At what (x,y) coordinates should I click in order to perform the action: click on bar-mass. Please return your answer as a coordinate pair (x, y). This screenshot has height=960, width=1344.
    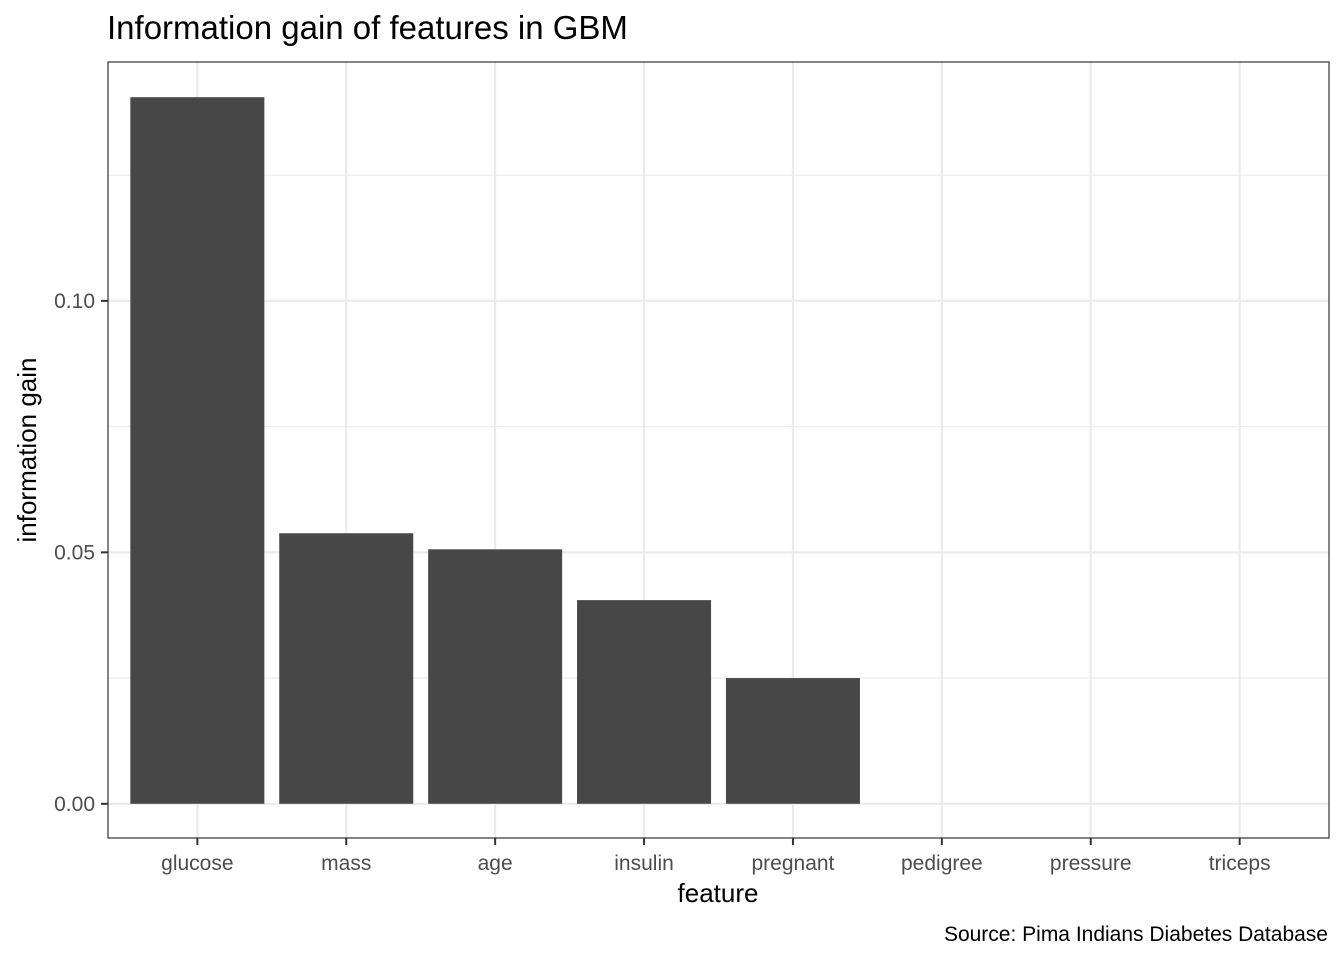
    Looking at the image, I should click on (346, 668).